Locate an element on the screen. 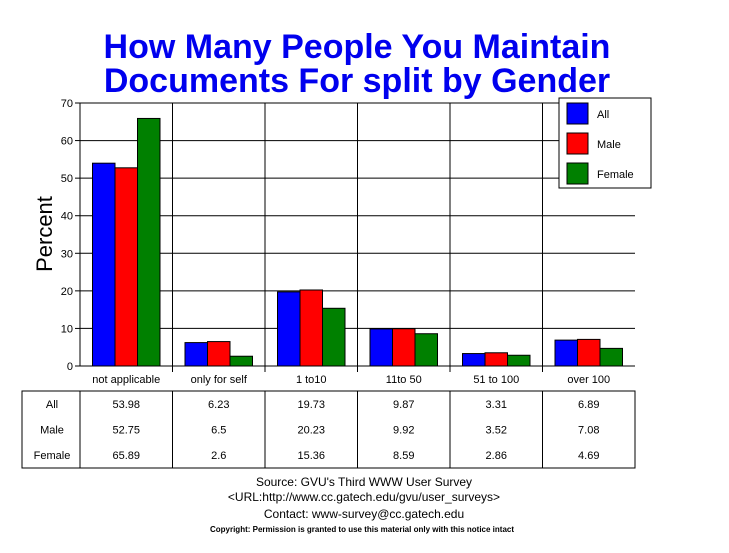  y-axis-label: Percent is located at coordinates (44, 234).